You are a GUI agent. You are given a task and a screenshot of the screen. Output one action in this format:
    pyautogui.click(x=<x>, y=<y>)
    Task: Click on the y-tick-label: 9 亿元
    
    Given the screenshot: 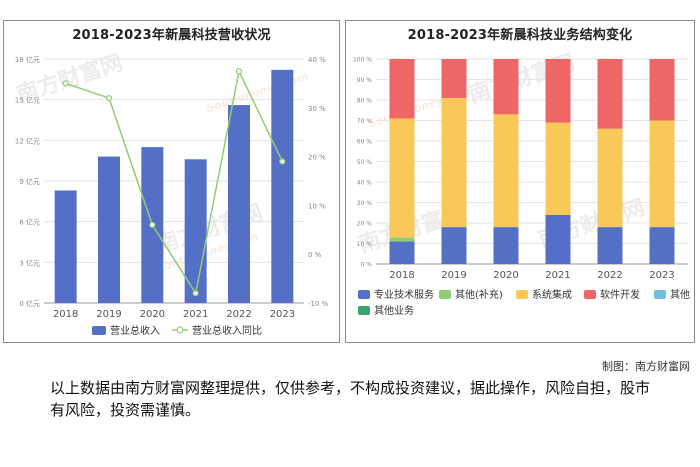 What is the action you would take?
    pyautogui.click(x=29, y=181)
    